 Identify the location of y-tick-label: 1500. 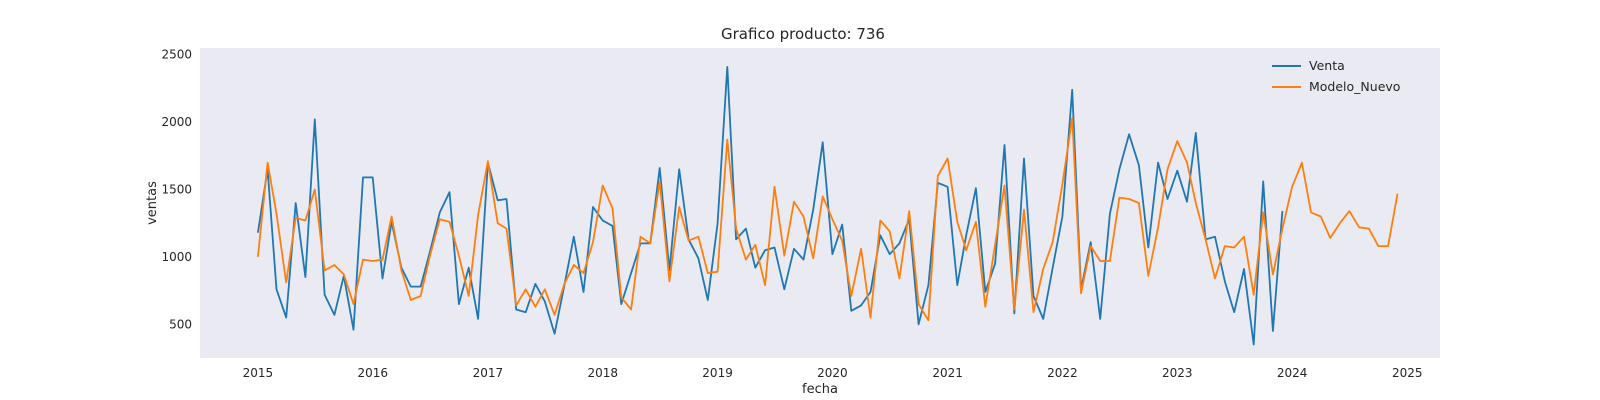
(176, 190).